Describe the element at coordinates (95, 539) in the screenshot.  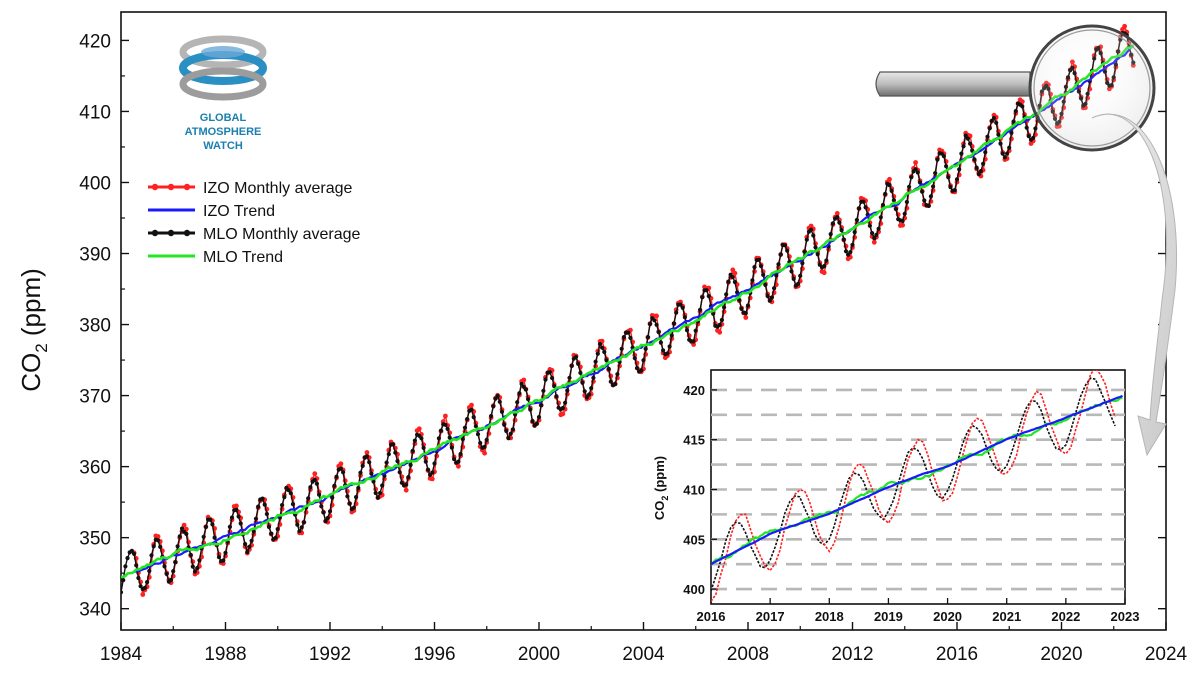
I see `y-tick-label: 350` at that location.